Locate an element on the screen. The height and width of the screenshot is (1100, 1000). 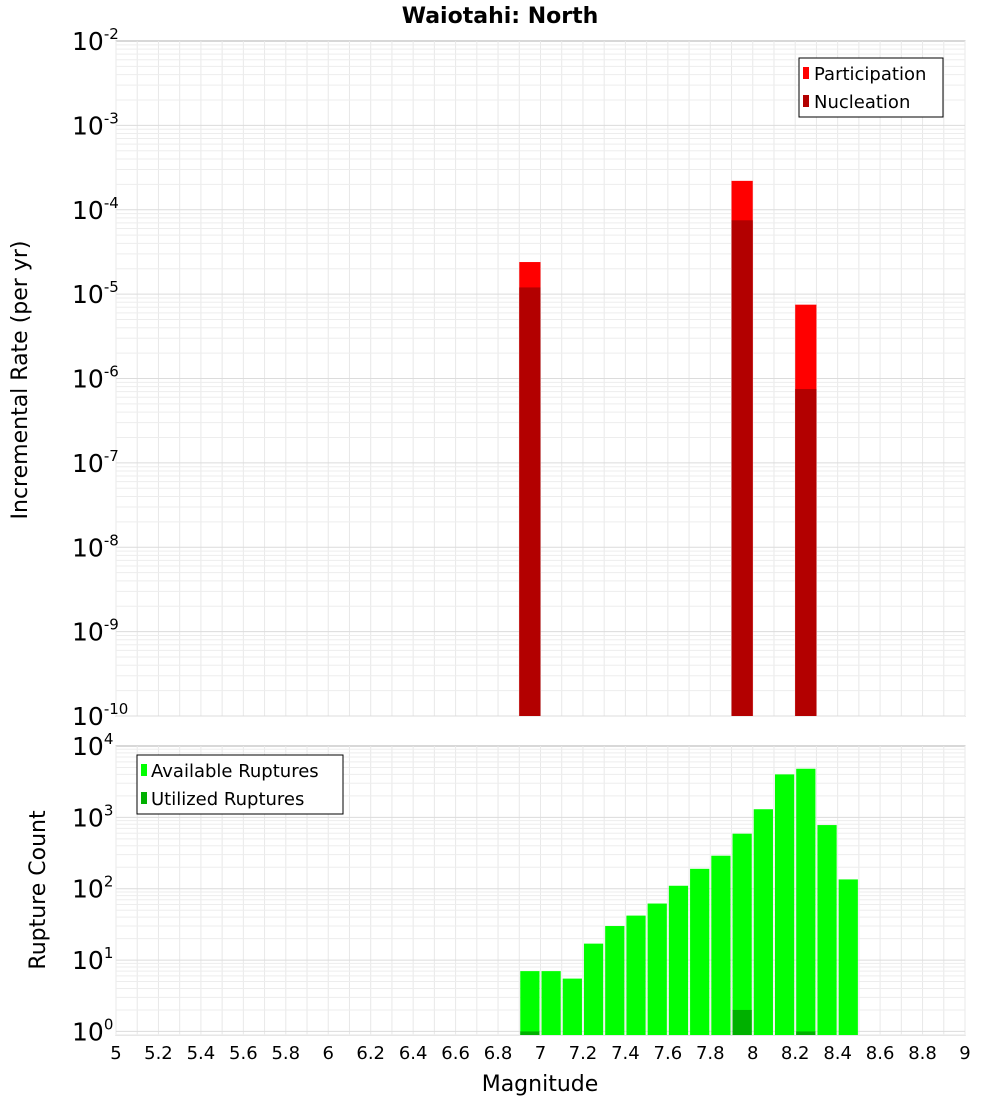
y-tick-label: 10⁰ is located at coordinates (92, 1030).